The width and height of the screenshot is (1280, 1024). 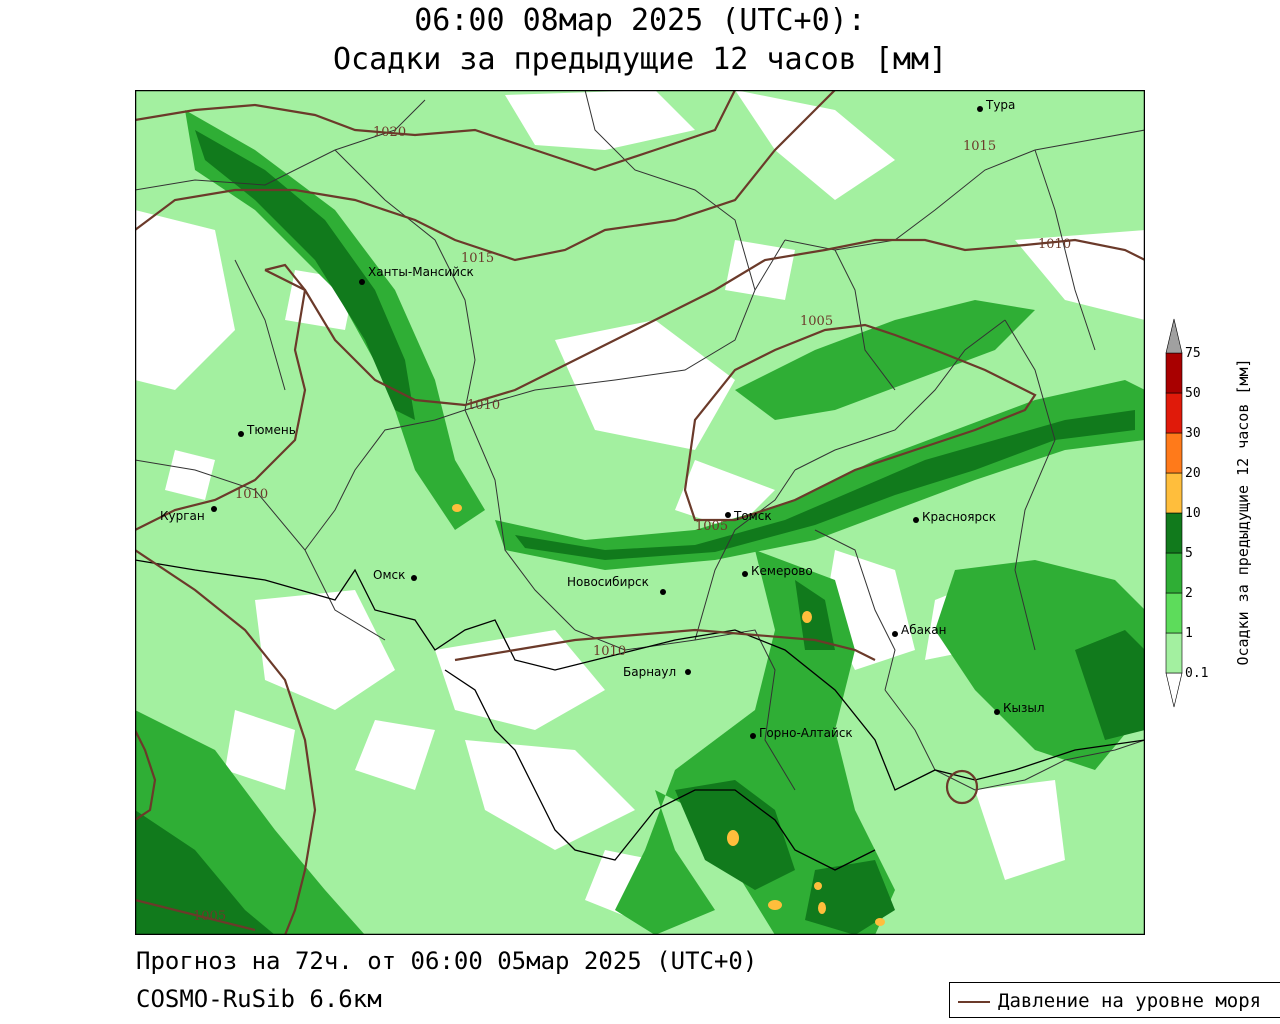 I want to click on colorbar-level-label: 75, so click(x=1193, y=353).